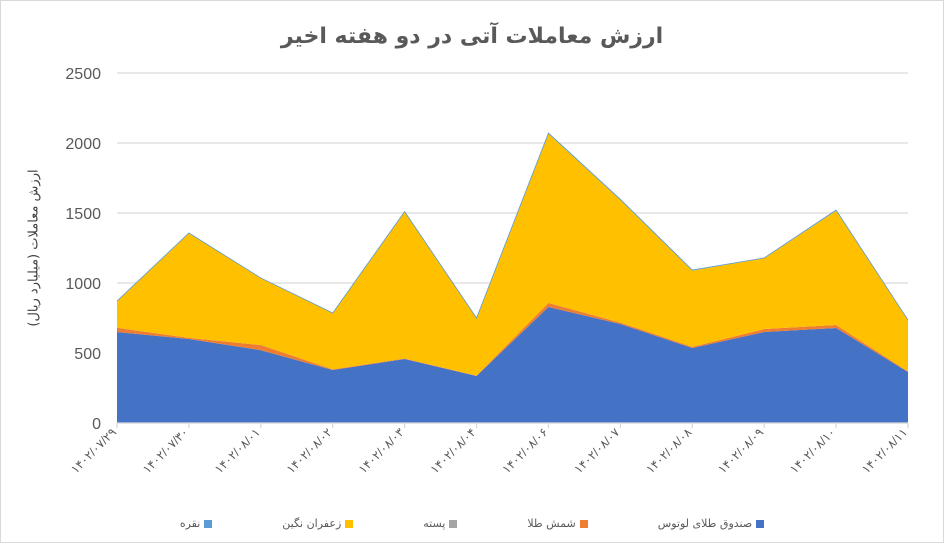 The image size is (944, 543). I want to click on y-tick-label: 2000, so click(83, 144).